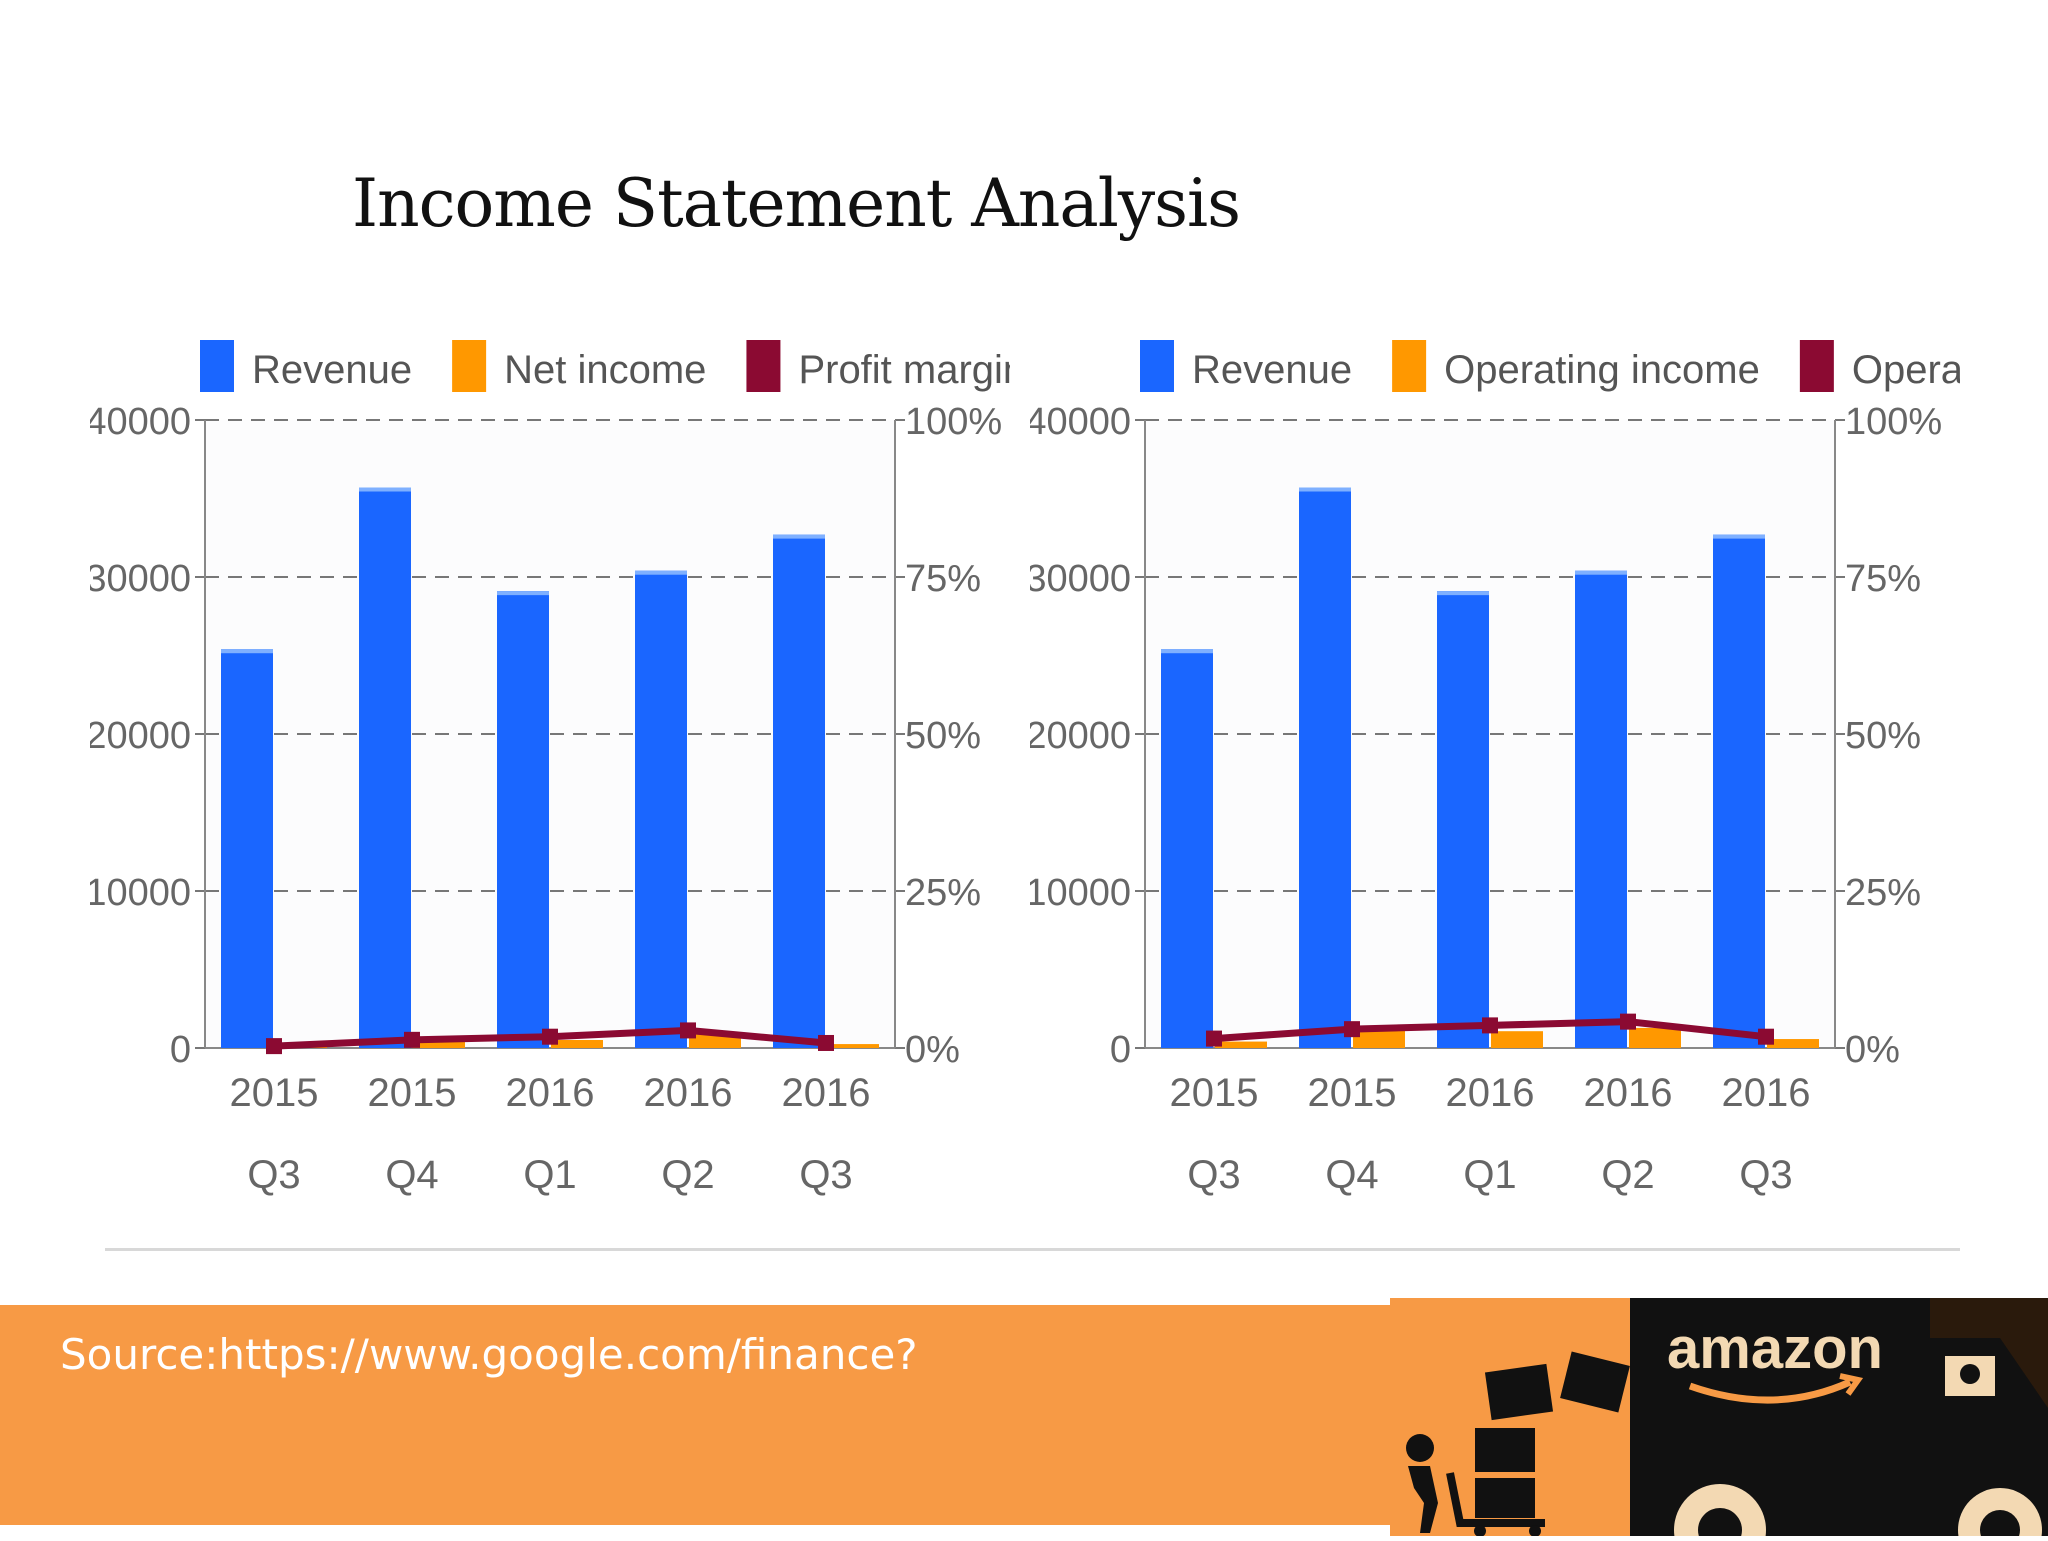 This screenshot has width=2048, height=1541. I want to click on legend-label: Operating margin (%), so click(1906, 370).